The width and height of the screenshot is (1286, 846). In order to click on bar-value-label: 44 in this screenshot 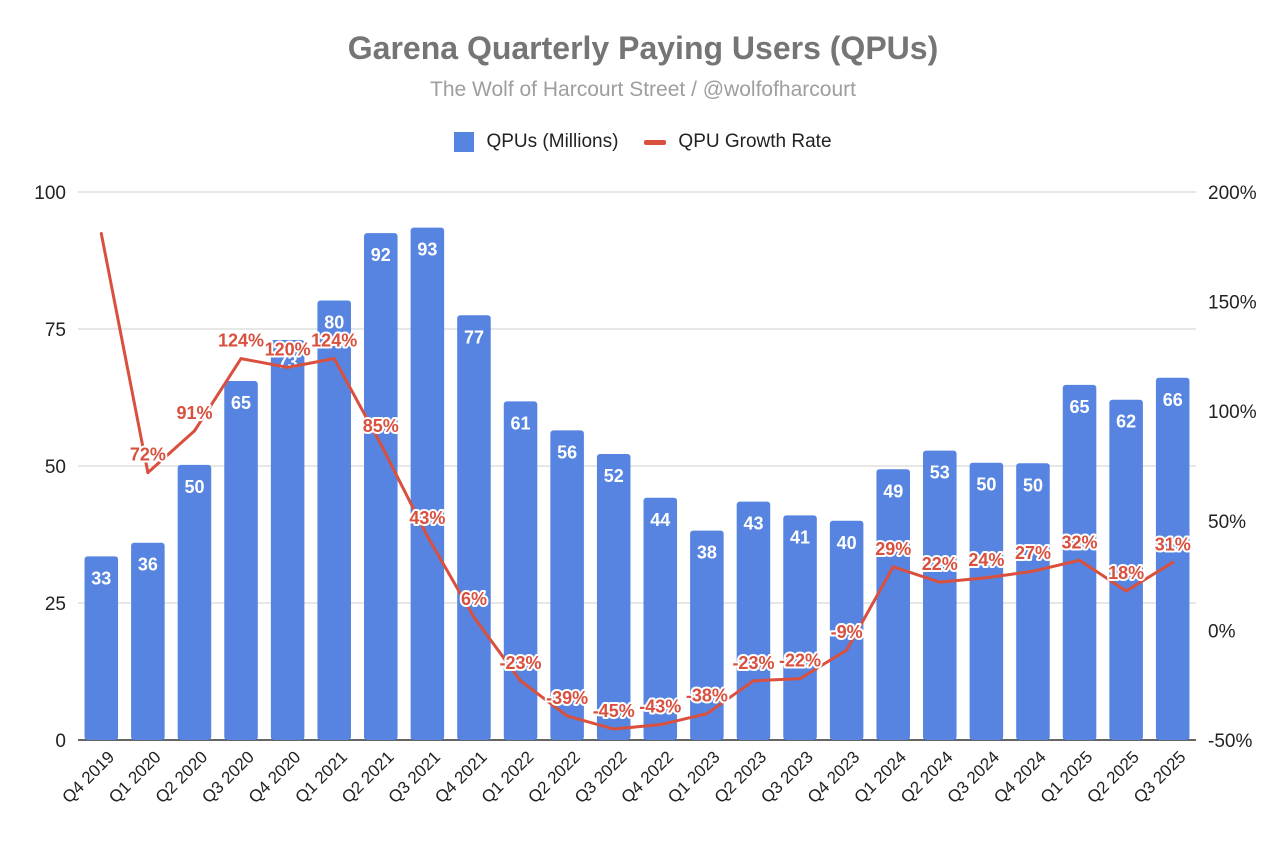, I will do `click(660, 520)`.